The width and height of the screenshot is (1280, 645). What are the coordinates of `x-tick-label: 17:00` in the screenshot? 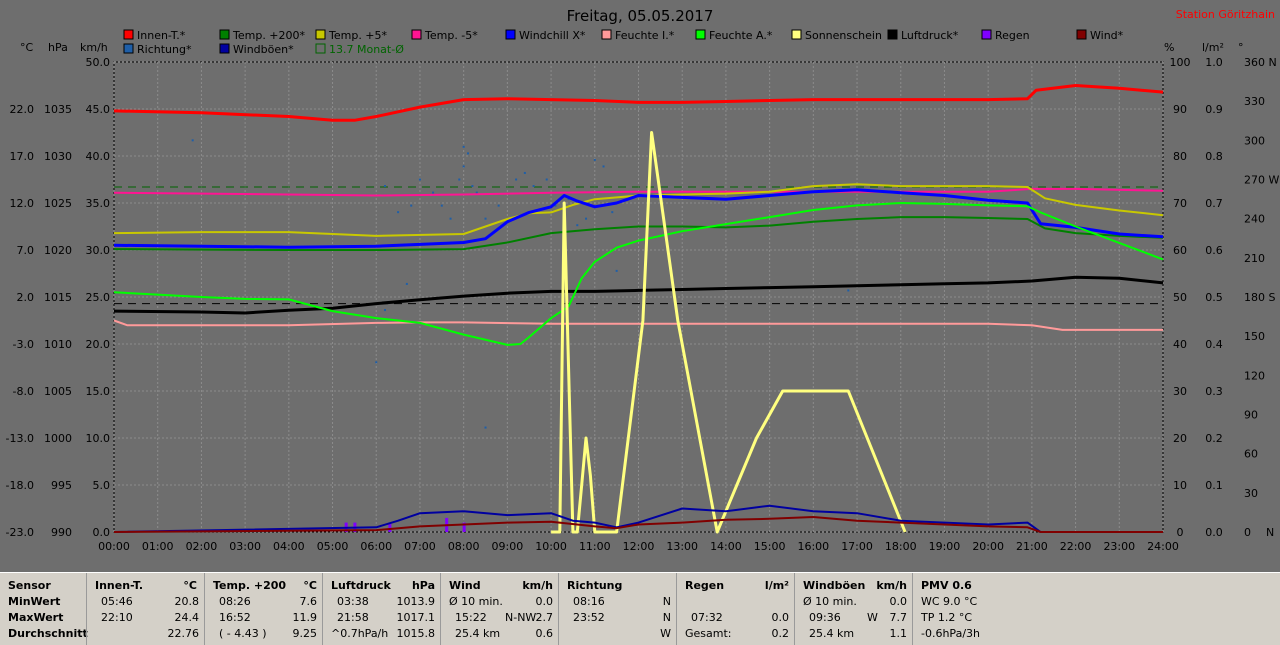 It's located at (857, 546).